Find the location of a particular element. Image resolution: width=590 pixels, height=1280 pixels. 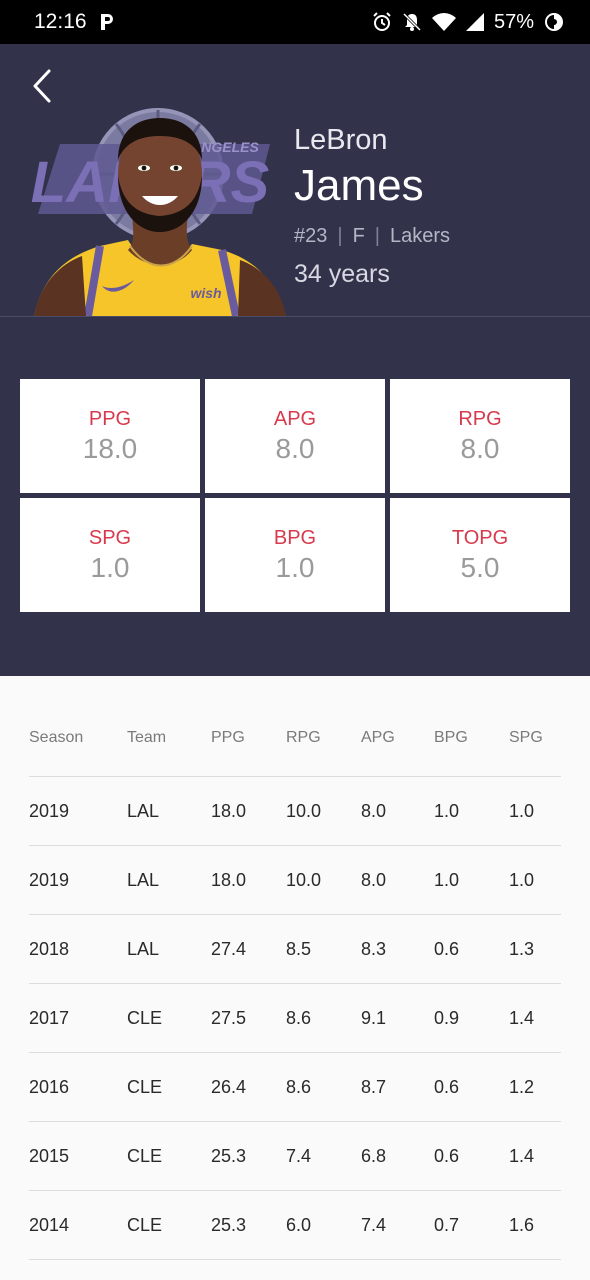

back-button is located at coordinates (42, 86).